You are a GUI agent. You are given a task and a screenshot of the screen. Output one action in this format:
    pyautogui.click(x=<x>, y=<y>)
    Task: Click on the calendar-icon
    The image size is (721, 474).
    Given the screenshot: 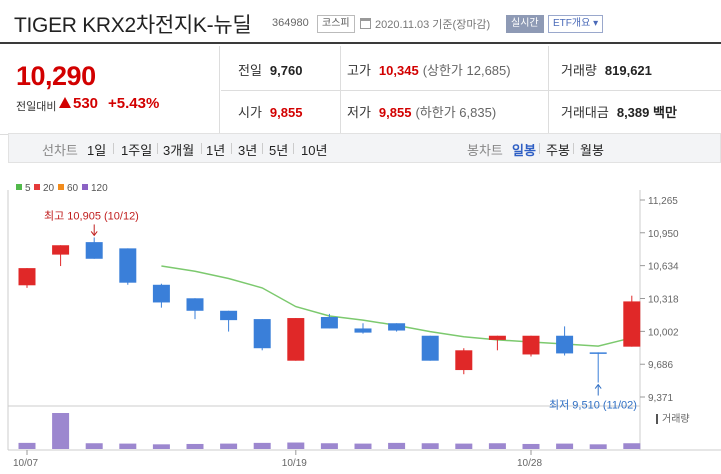 What is the action you would take?
    pyautogui.click(x=365, y=23)
    